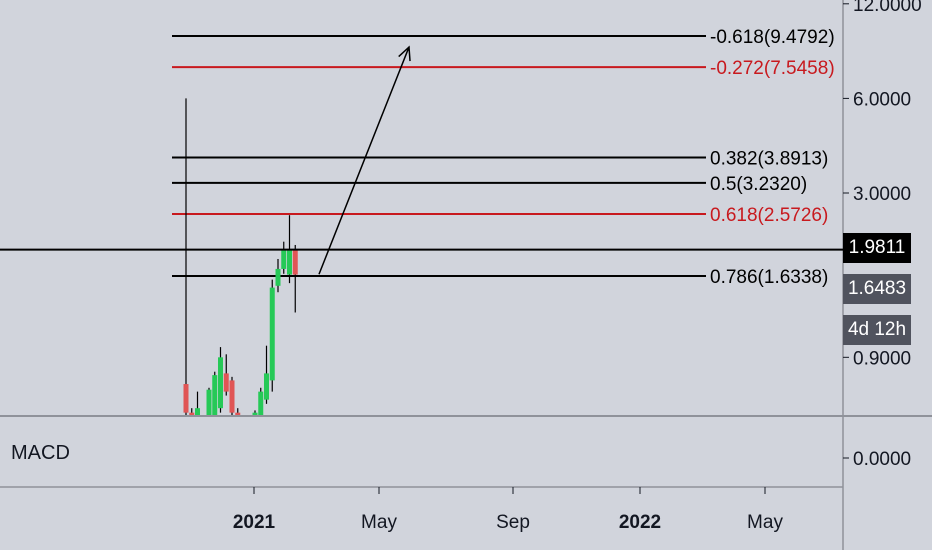 The height and width of the screenshot is (550, 932). Describe the element at coordinates (404, 53) in the screenshot. I see `projection-arrow-head` at that location.